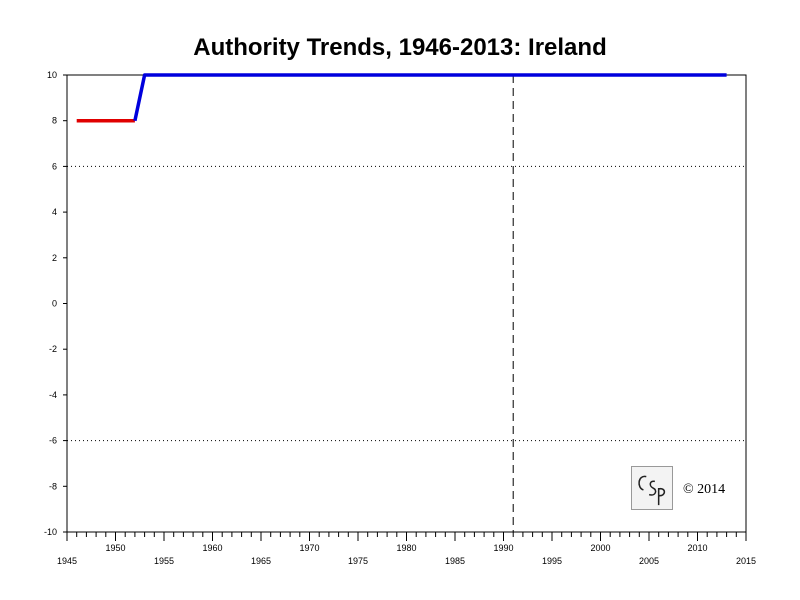 The height and width of the screenshot is (600, 800). What do you see at coordinates (50, 532) in the screenshot?
I see `y-tick-label: -10` at bounding box center [50, 532].